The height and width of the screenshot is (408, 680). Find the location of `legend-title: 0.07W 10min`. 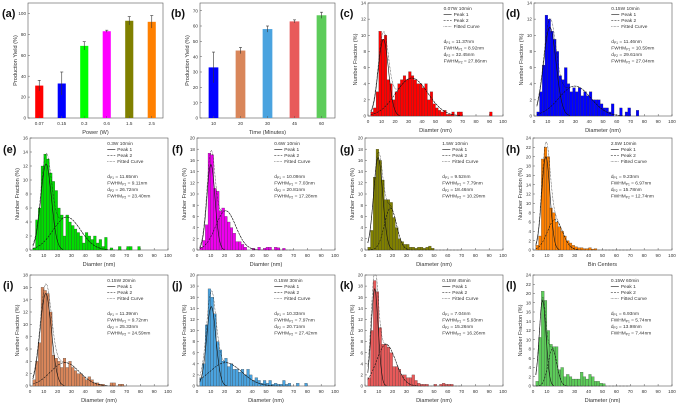

legend-title: 0.07W 10min is located at coordinates (458, 9).